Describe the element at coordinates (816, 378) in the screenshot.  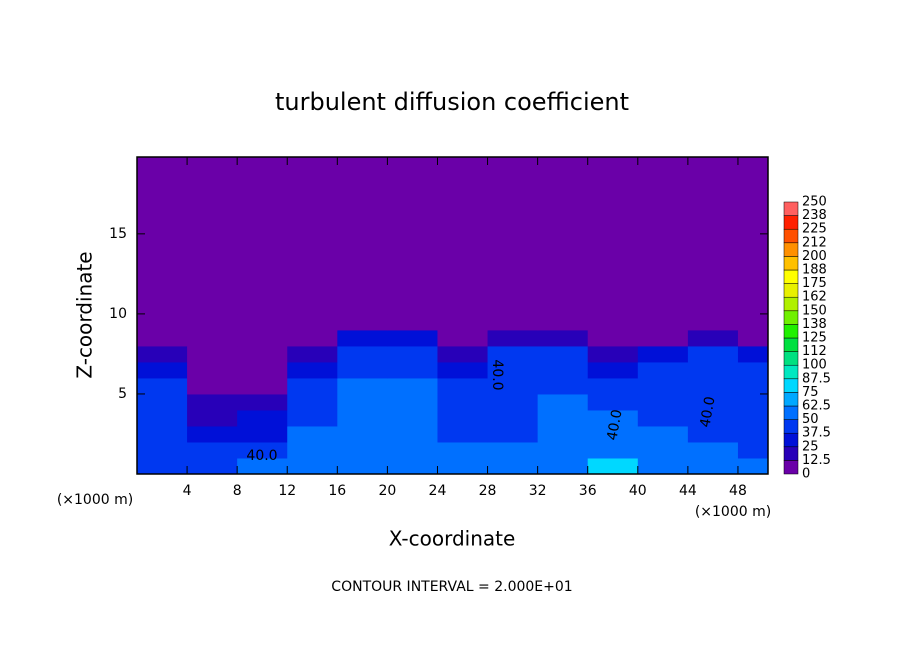
I see `colorbar-label: 87.5` at that location.